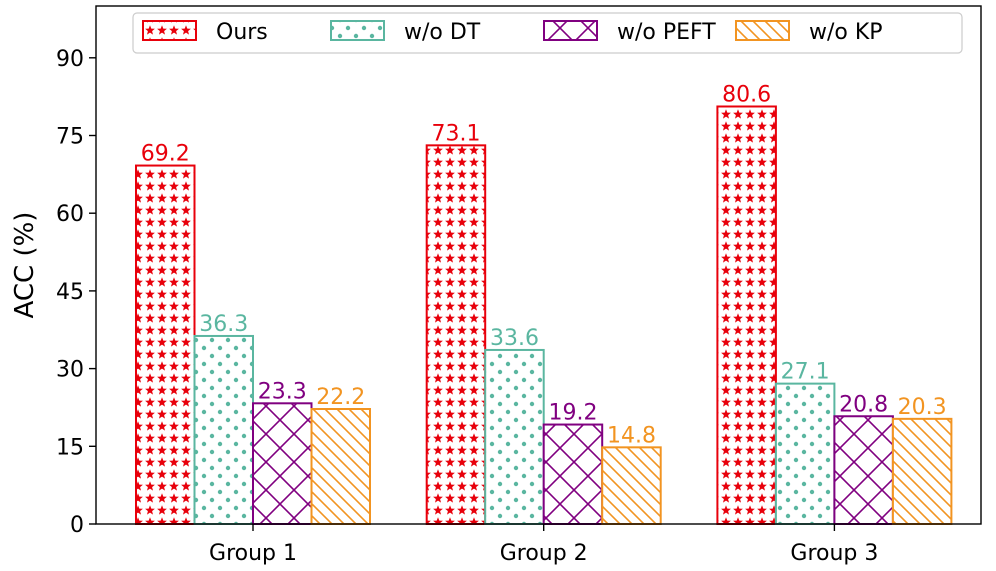 The width and height of the screenshot is (996, 571). Describe the element at coordinates (70, 59) in the screenshot. I see `y-tick-label: 90` at that location.